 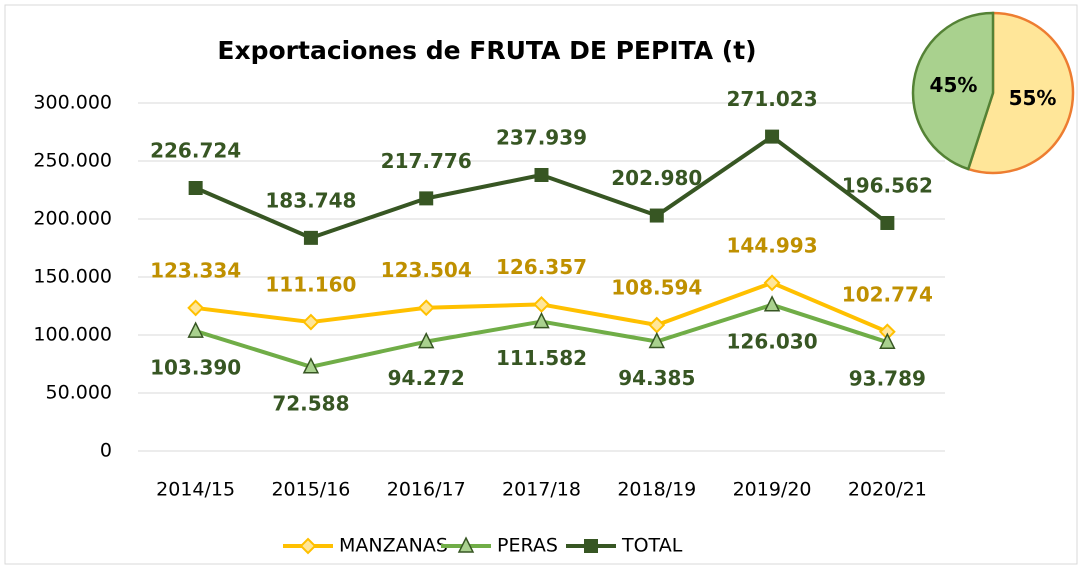 I want to click on data-label: 93.789, so click(x=887, y=379).